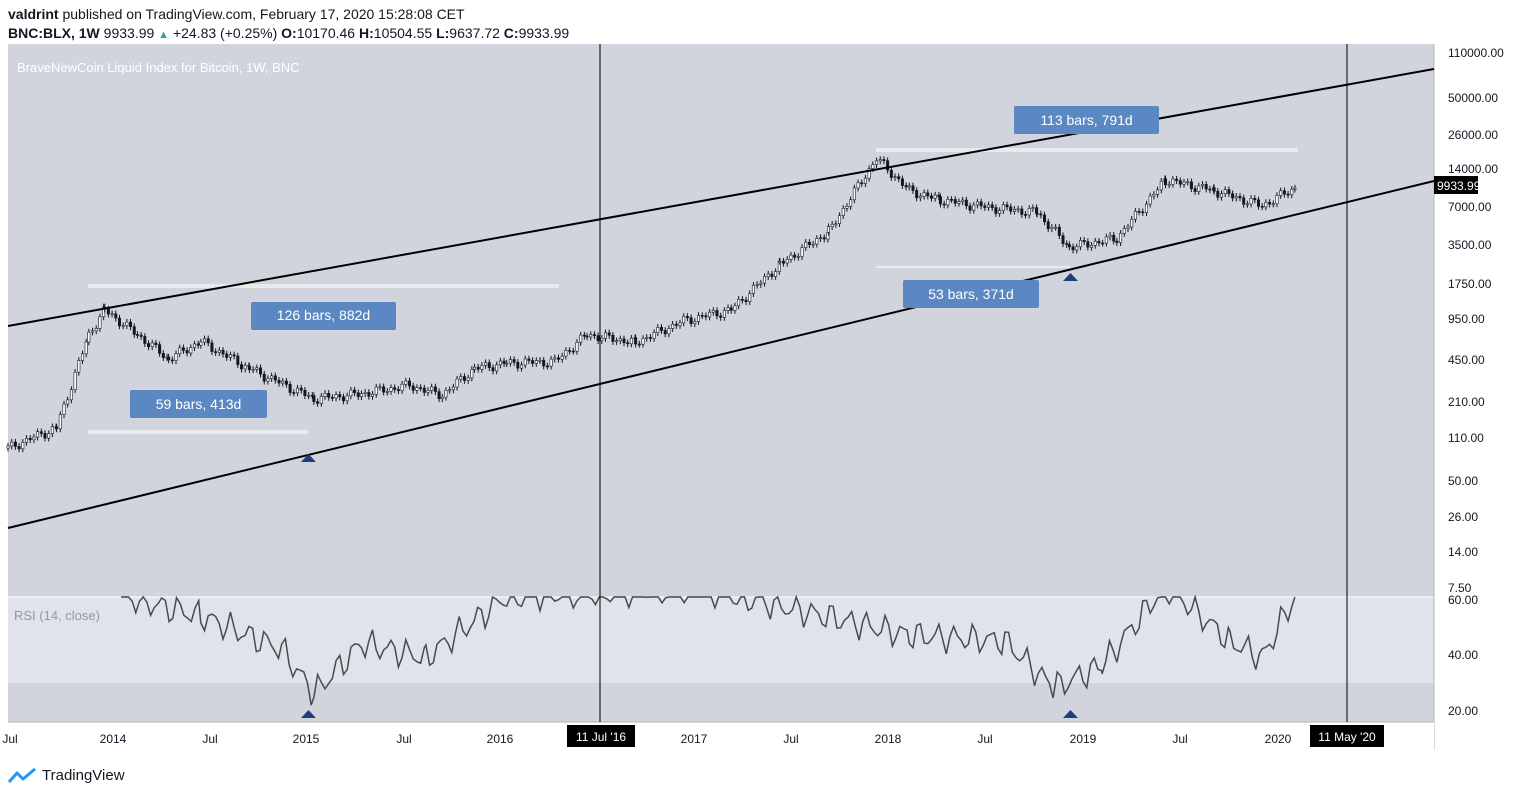 The image size is (1524, 797). I want to click on annotation-text: 59 bars, 413d, so click(199, 404).